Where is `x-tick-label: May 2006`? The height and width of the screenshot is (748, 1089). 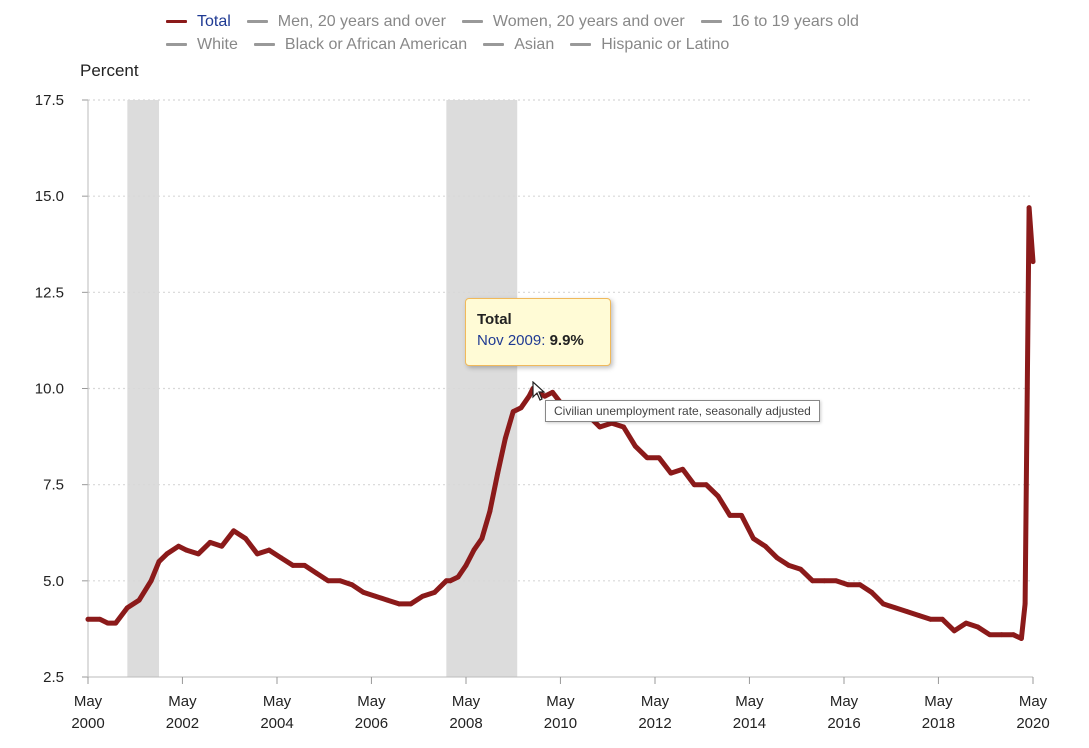 x-tick-label: May 2006 is located at coordinates (371, 712).